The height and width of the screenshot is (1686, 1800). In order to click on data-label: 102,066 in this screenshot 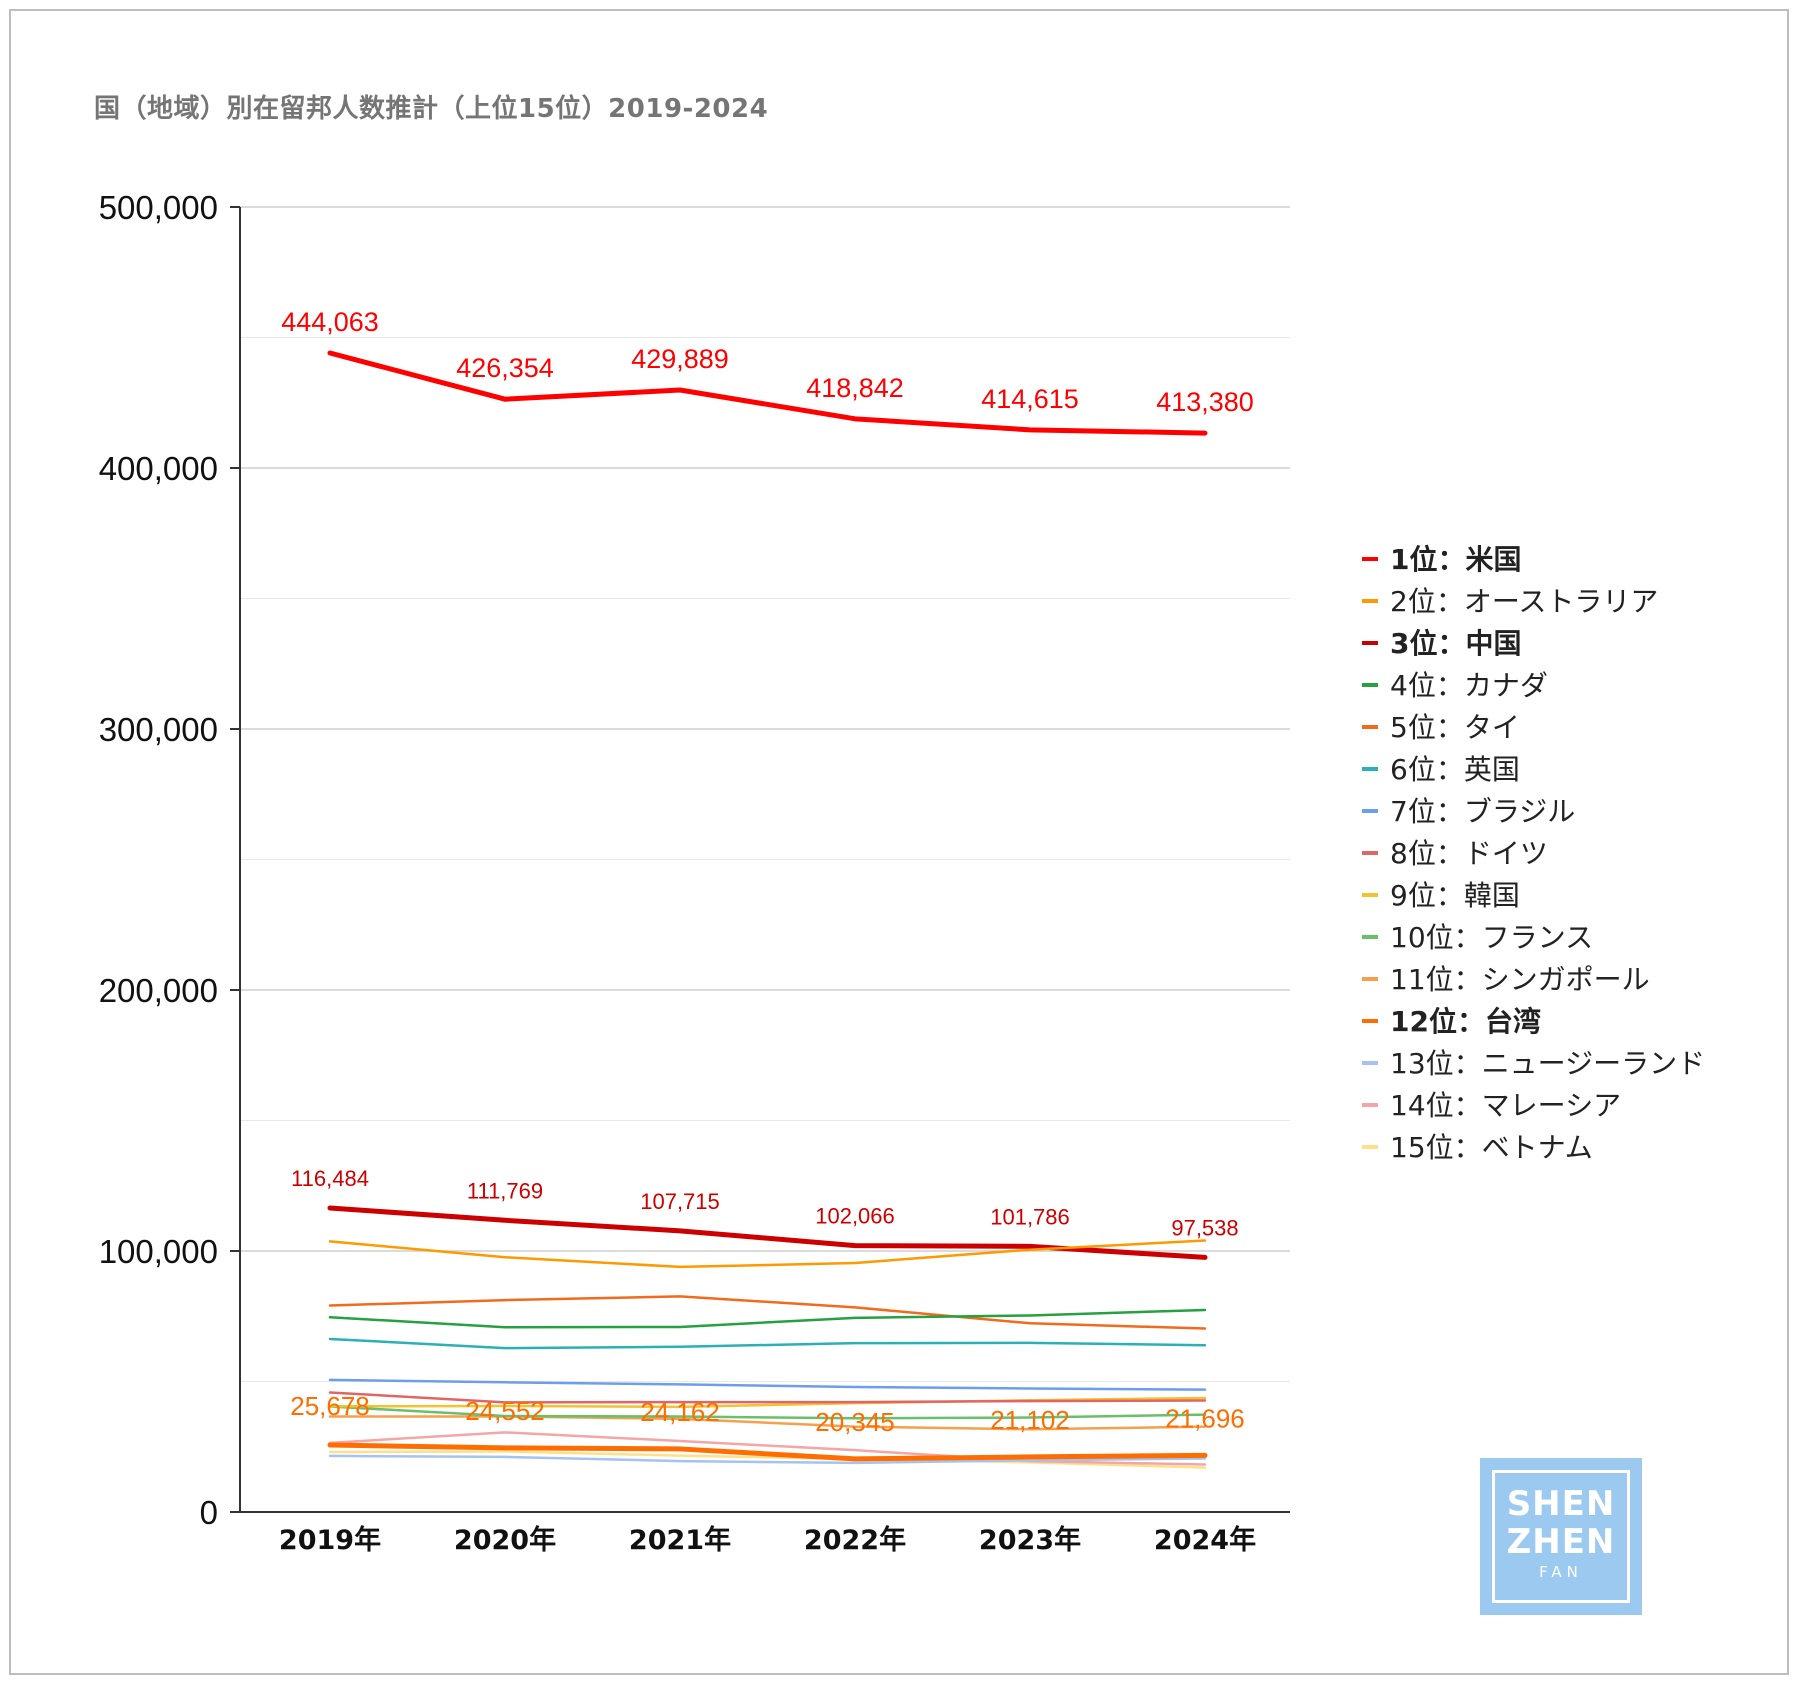, I will do `click(855, 1216)`.